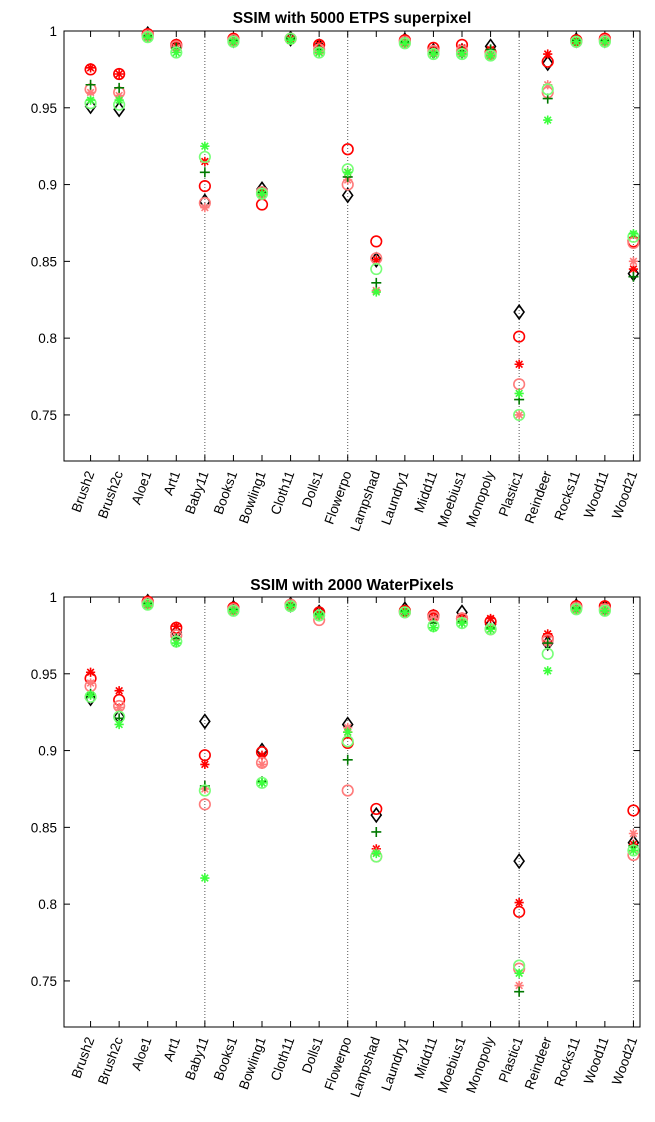 This screenshot has height=1122, width=655. Describe the element at coordinates (352, 585) in the screenshot. I see `chart-title: SSIM with 2000 WaterPixels` at that location.